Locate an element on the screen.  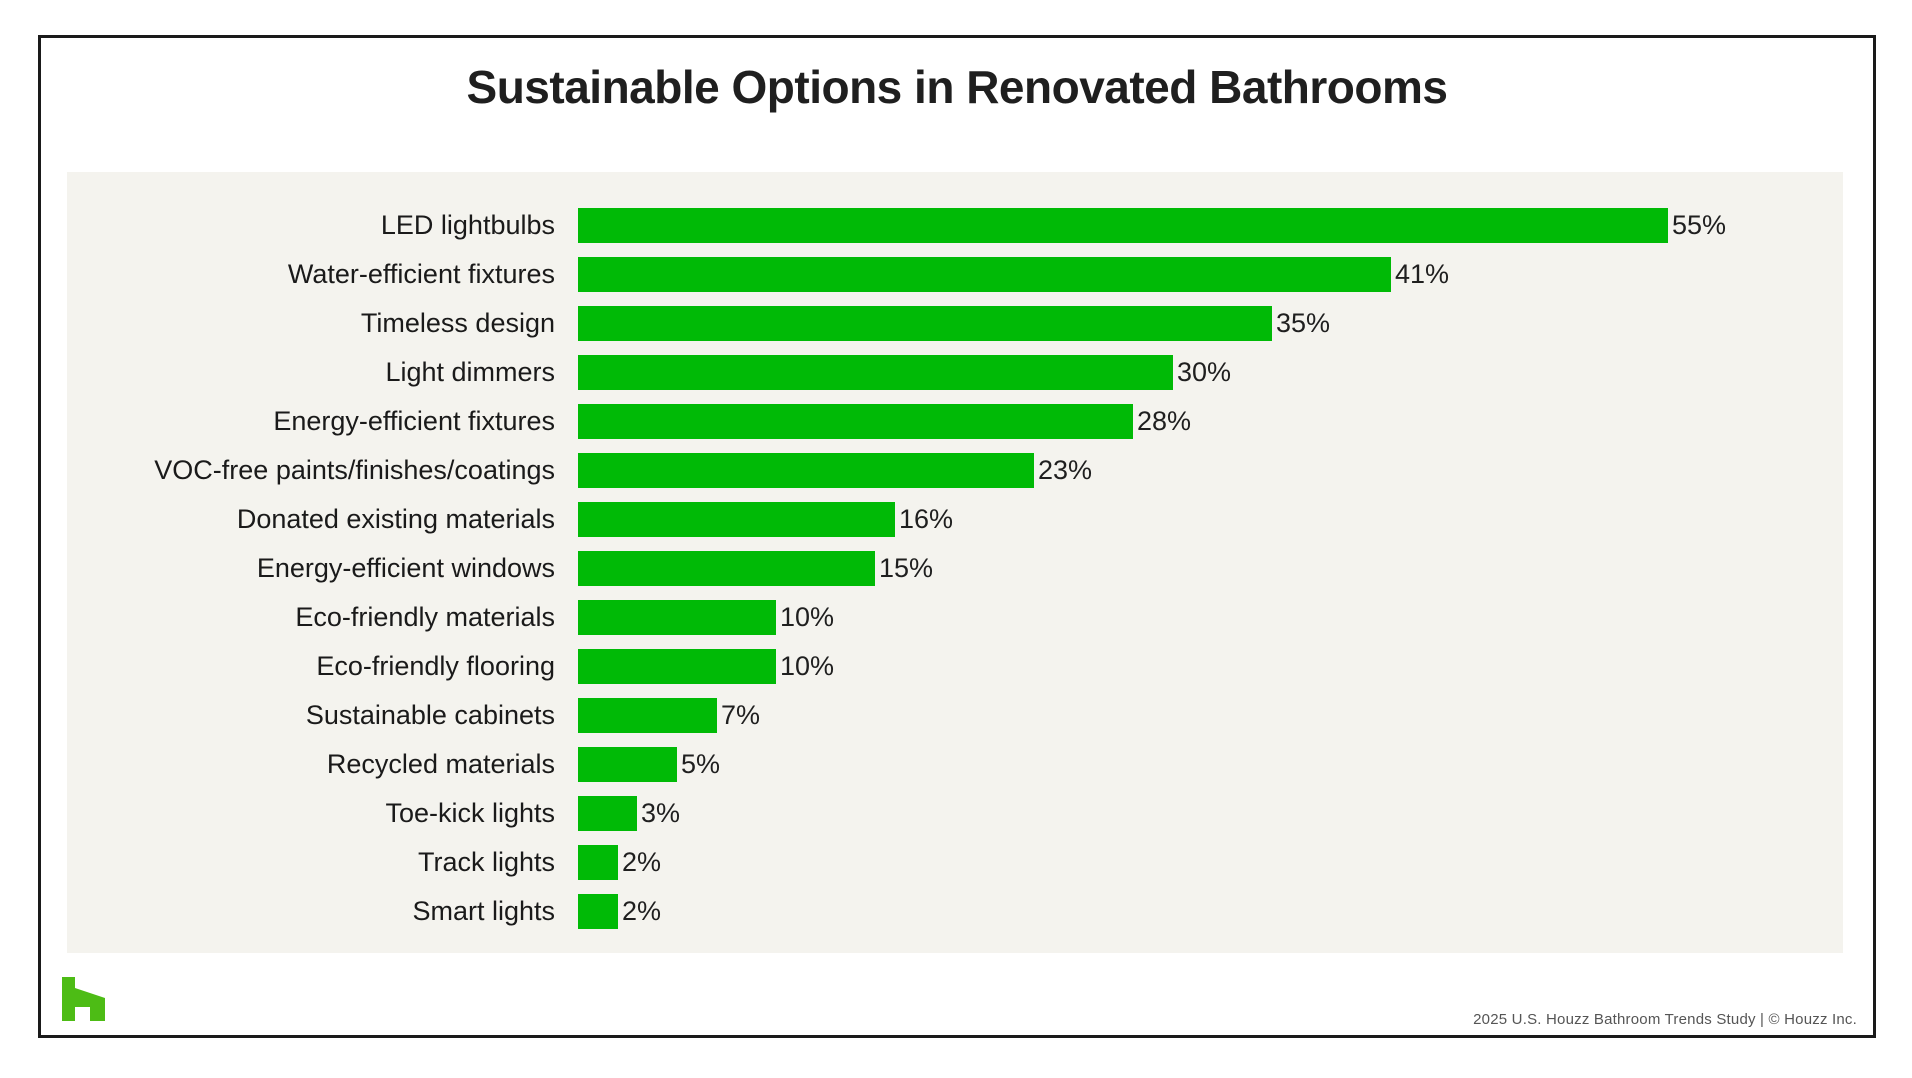
bar-value-label: 41% is located at coordinates (1422, 274).